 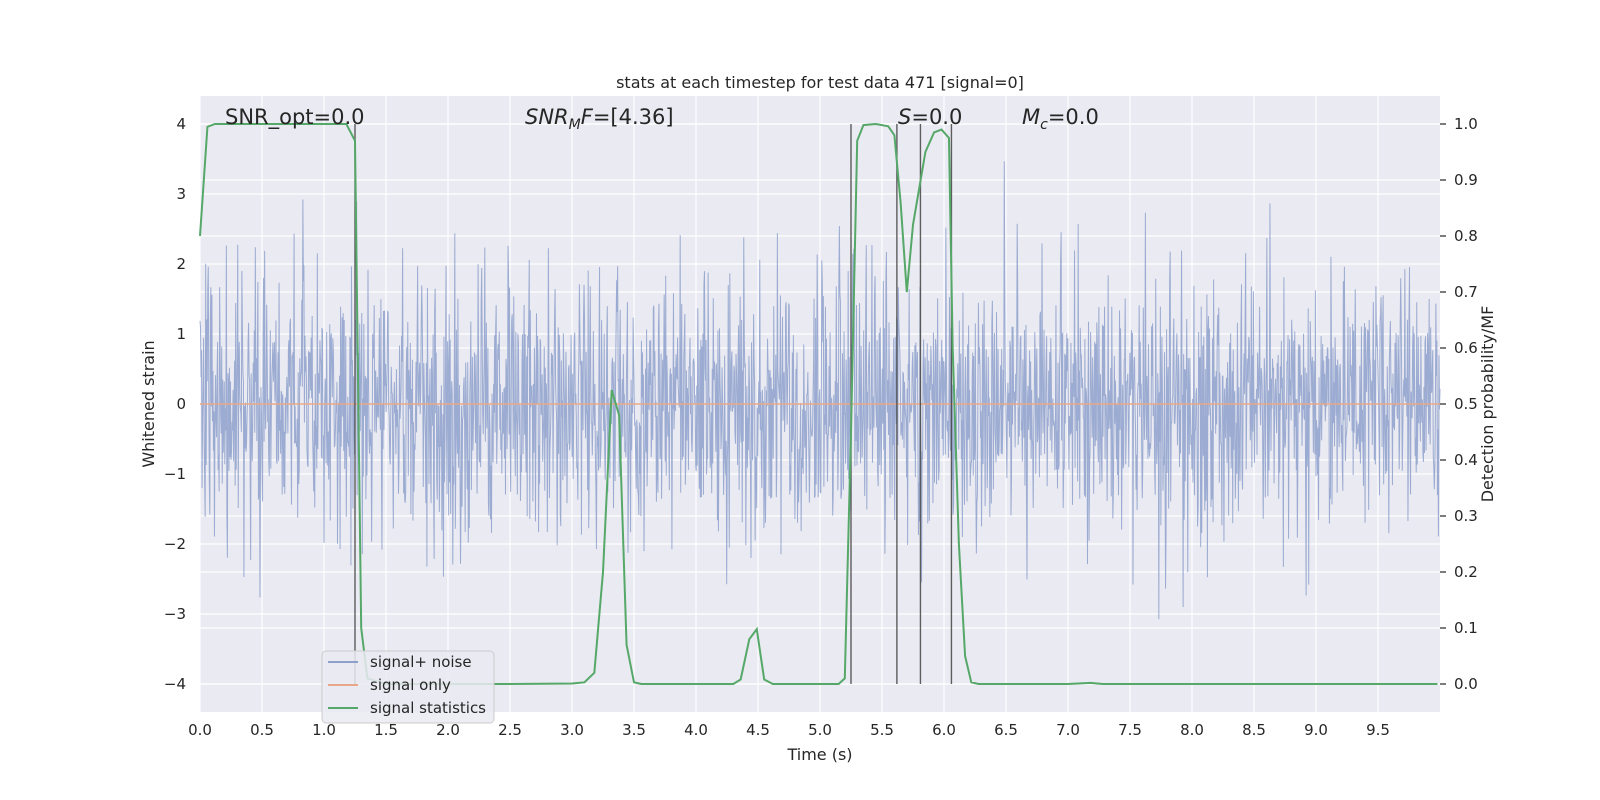 What do you see at coordinates (421, 662) in the screenshot?
I see `legend-label-noise: signal+ noise` at bounding box center [421, 662].